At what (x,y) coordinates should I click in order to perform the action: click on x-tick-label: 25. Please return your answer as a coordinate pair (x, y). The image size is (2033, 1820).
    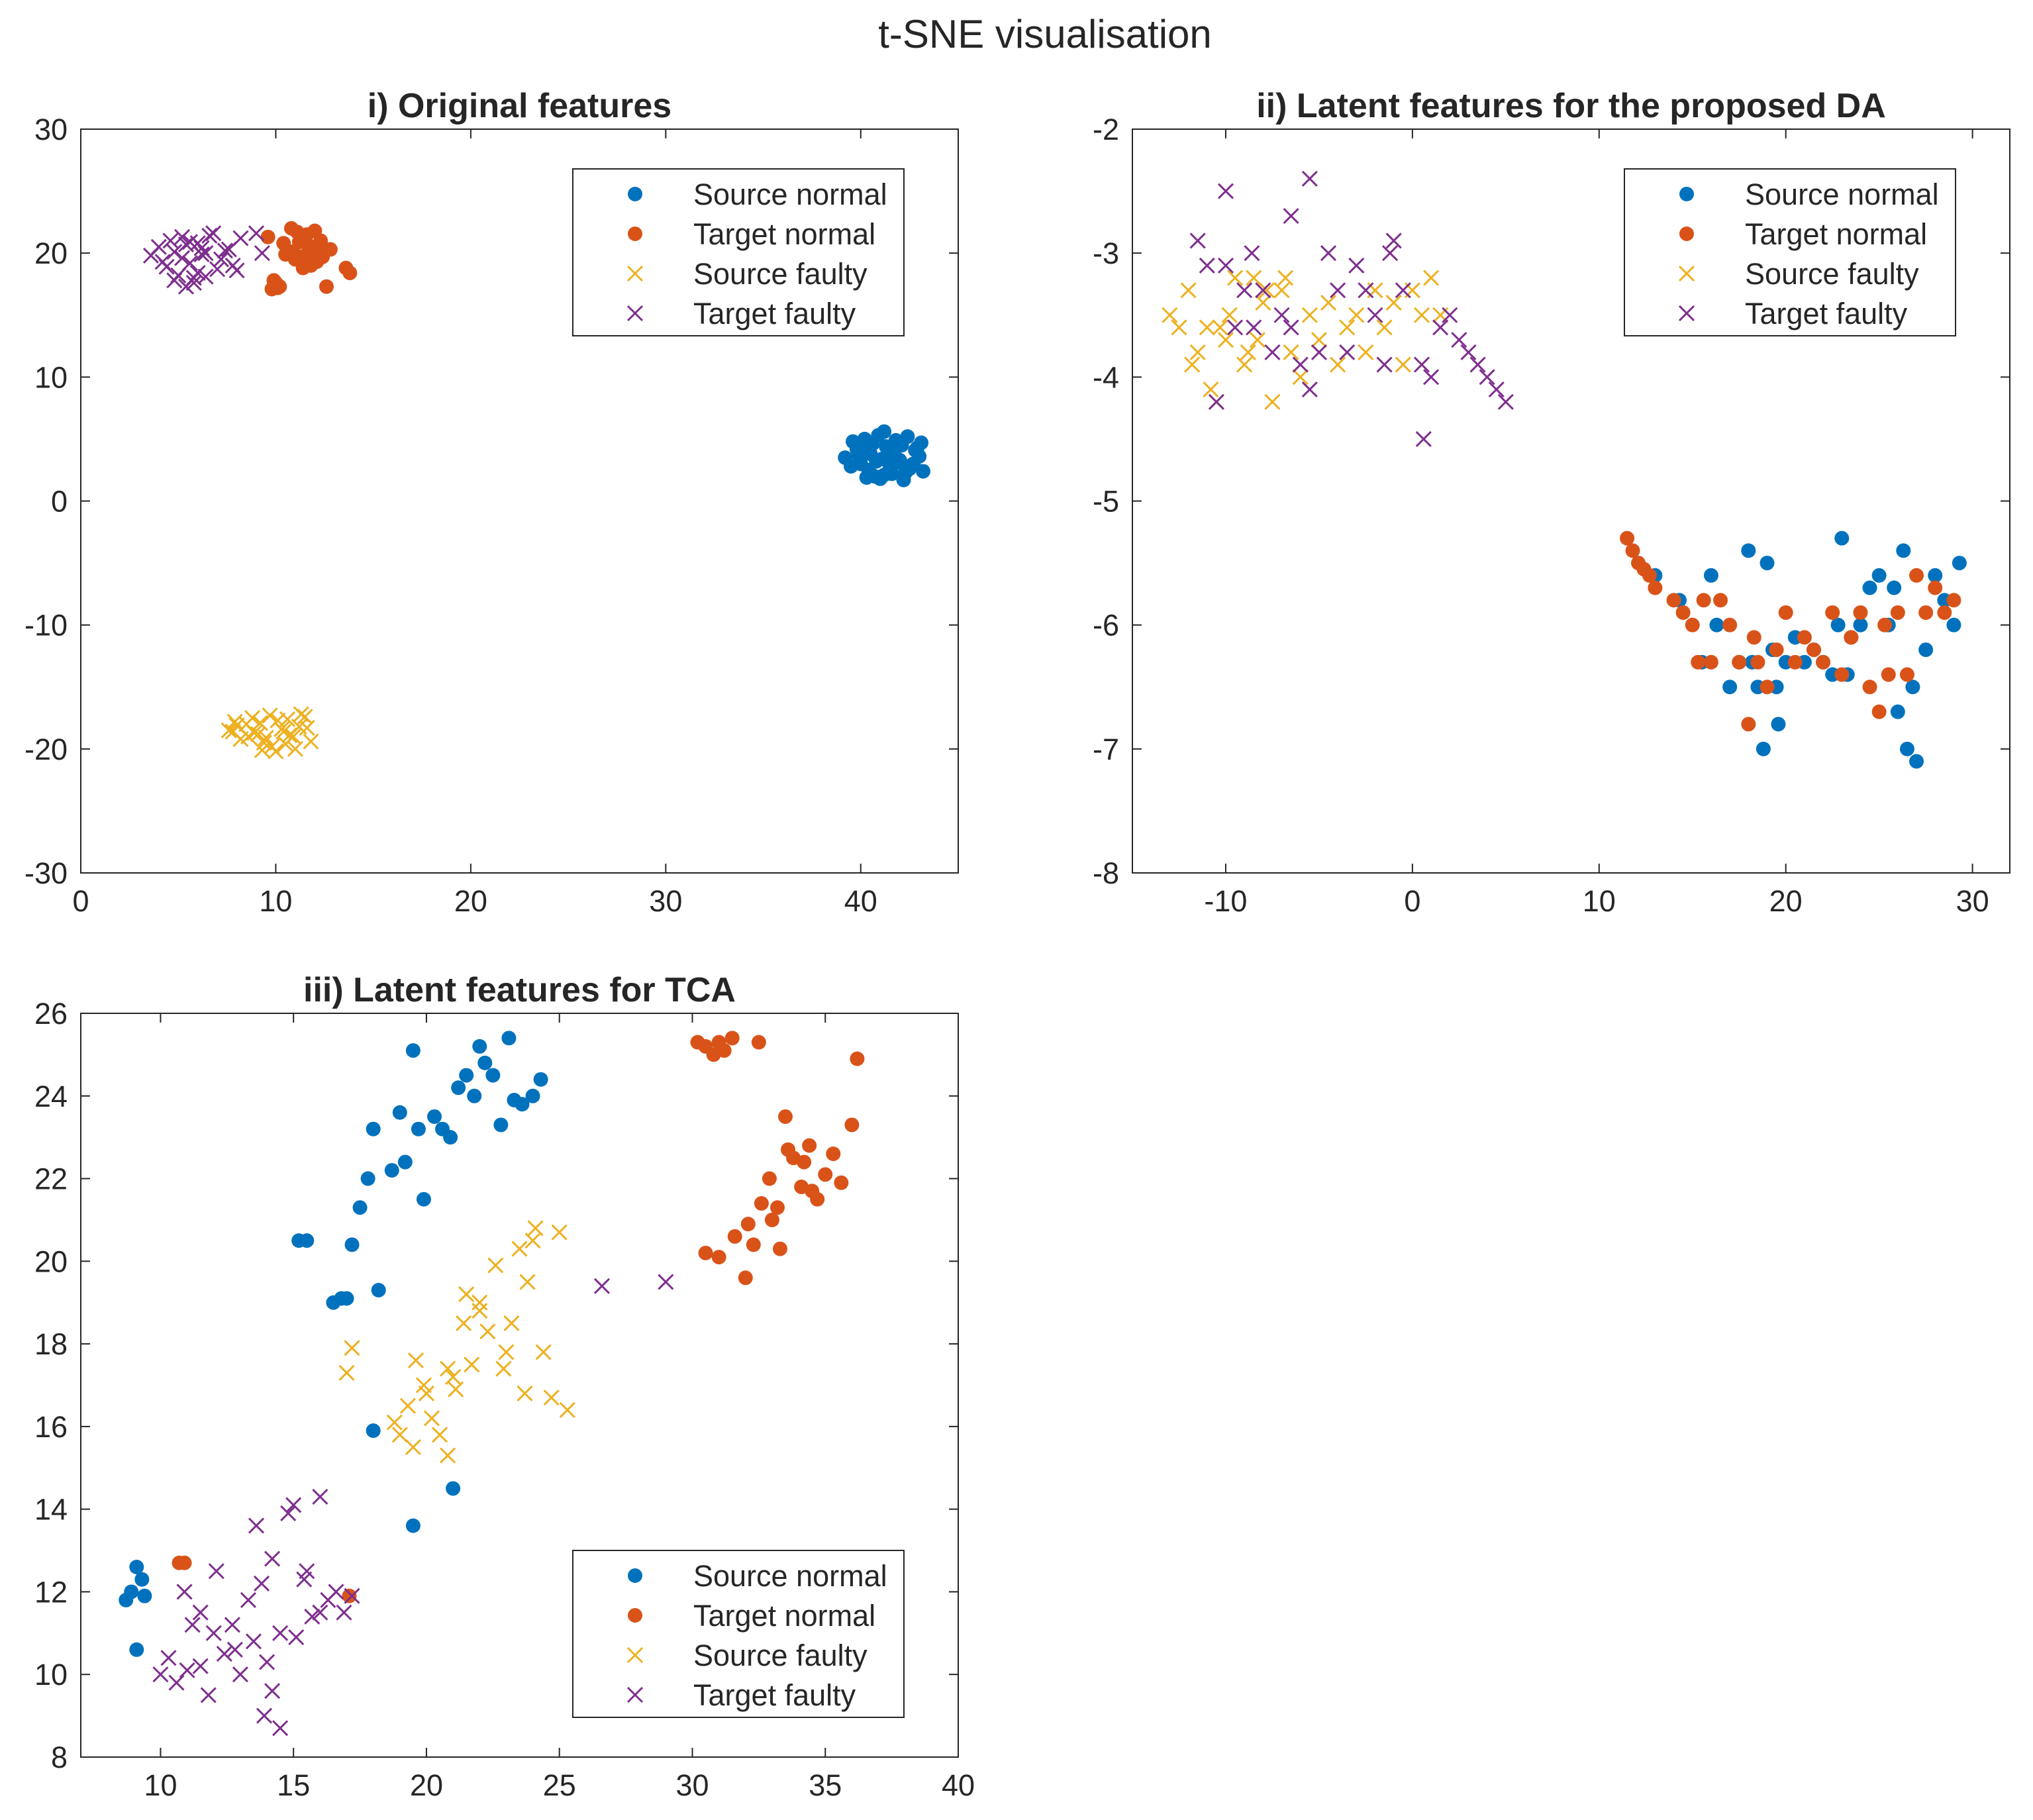
    Looking at the image, I should click on (559, 1785).